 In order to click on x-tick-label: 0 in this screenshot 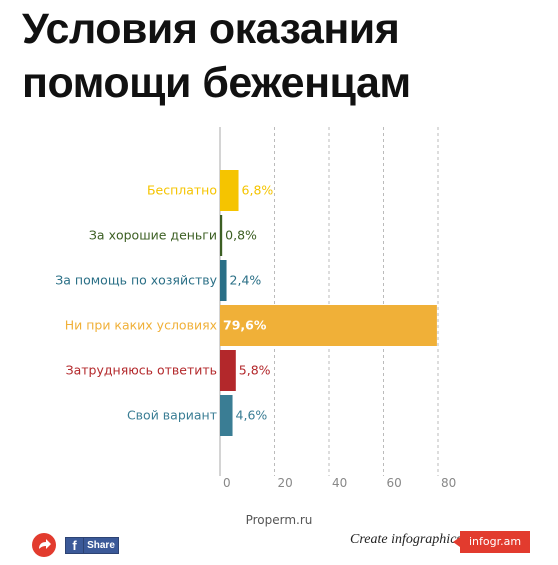, I will do `click(227, 483)`.